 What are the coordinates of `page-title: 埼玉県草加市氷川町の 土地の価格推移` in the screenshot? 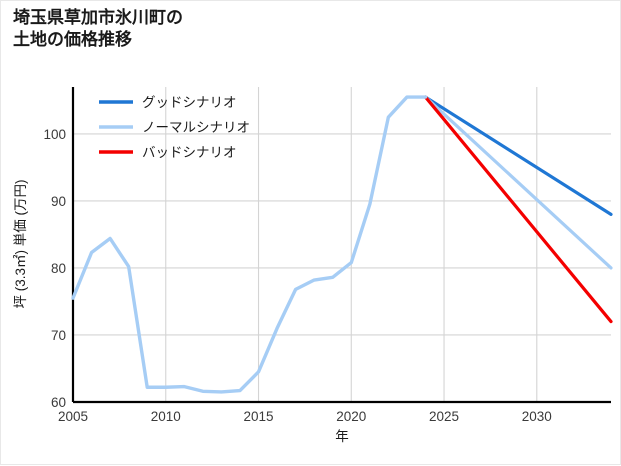 It's located at (98, 29).